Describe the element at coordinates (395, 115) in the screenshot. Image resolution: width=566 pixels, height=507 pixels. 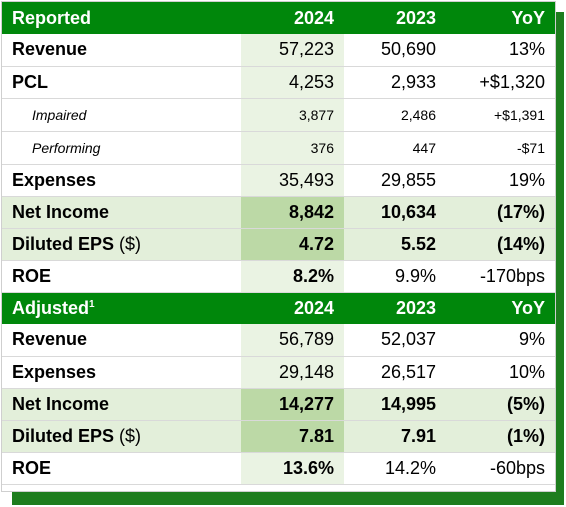
I see `value-2023: 2,486` at that location.